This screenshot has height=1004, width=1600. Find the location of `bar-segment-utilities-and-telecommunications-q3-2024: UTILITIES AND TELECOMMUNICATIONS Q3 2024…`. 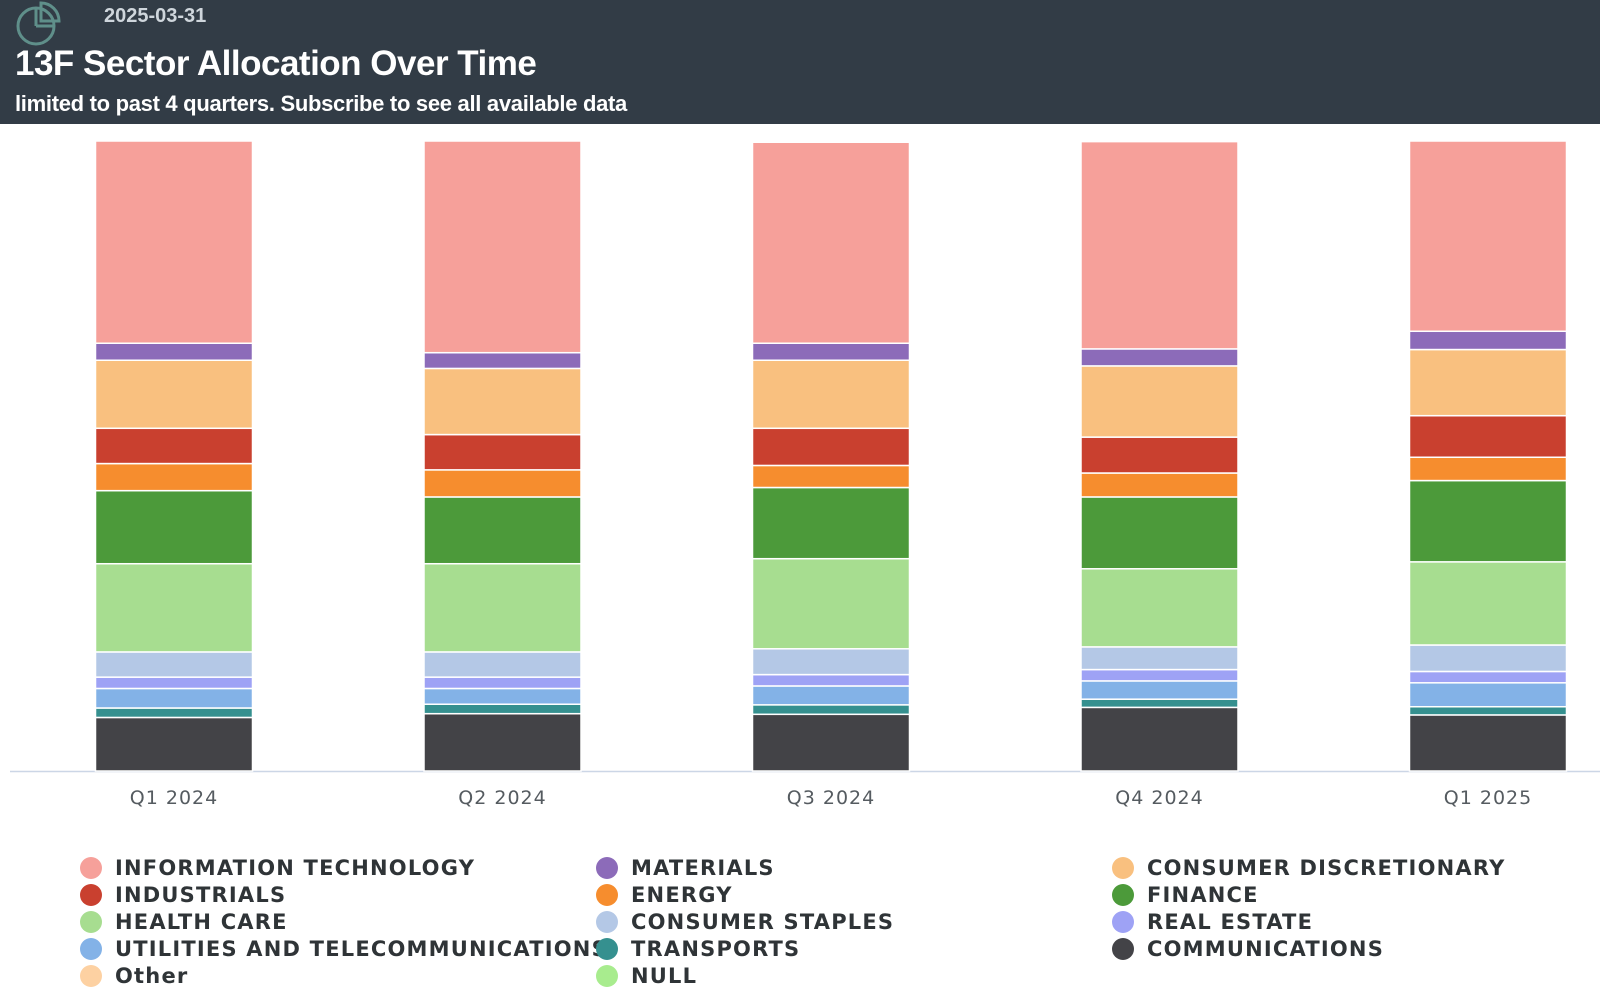

bar-segment-utilities-and-telecommunications-q3-2024: UTILITIES AND TELECOMMUNICATIONS Q3 2024… is located at coordinates (831, 695).